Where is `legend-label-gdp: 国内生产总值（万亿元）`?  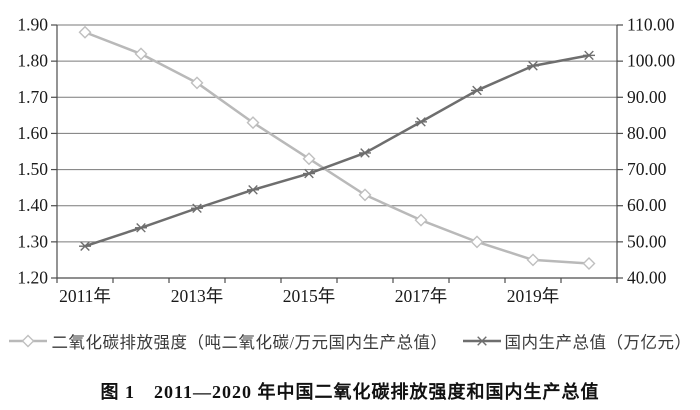 legend-label-gdp: 国内生产总值（万亿元） is located at coordinates (598, 342).